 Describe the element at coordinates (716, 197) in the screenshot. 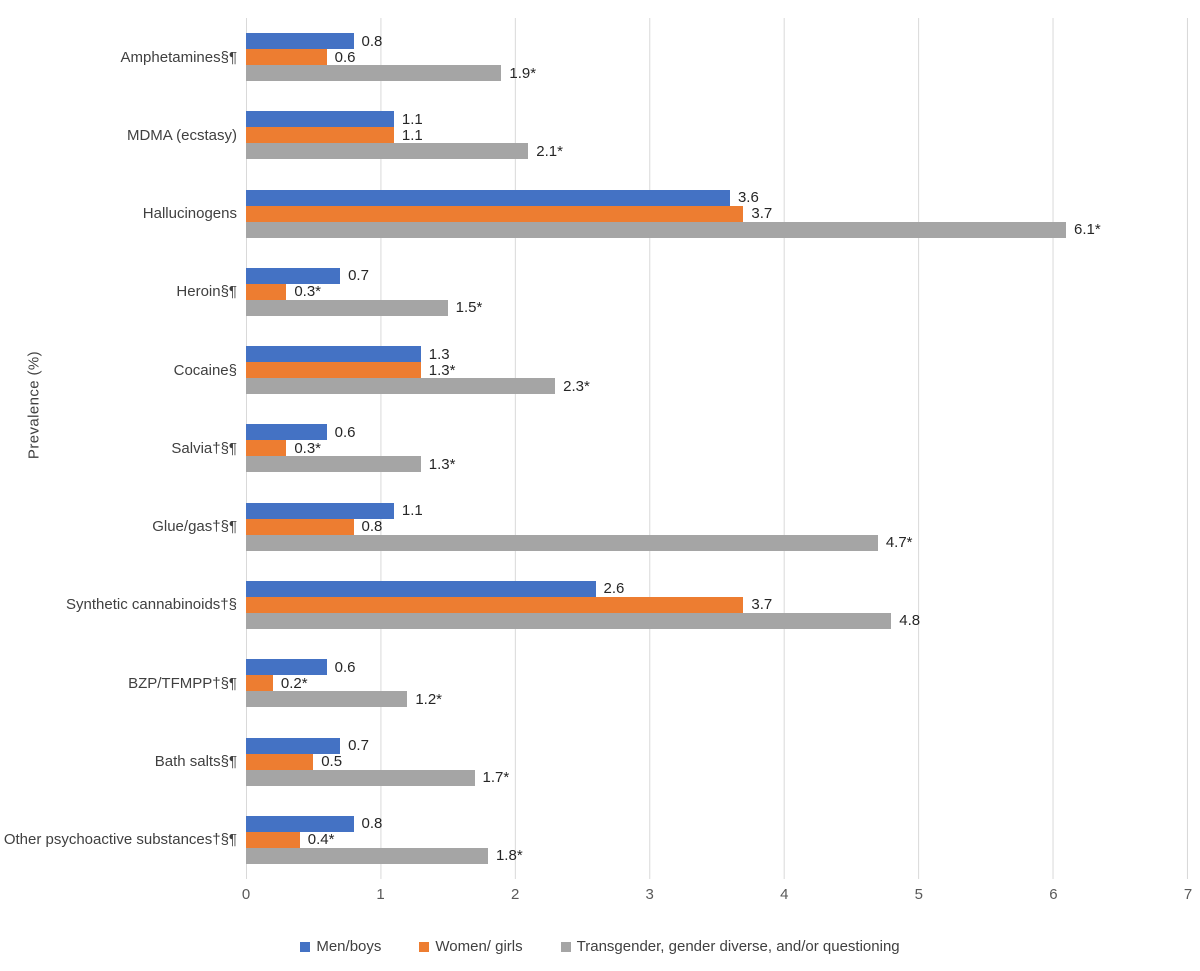

I see `bar-line-men-boys: 3.6` at that location.